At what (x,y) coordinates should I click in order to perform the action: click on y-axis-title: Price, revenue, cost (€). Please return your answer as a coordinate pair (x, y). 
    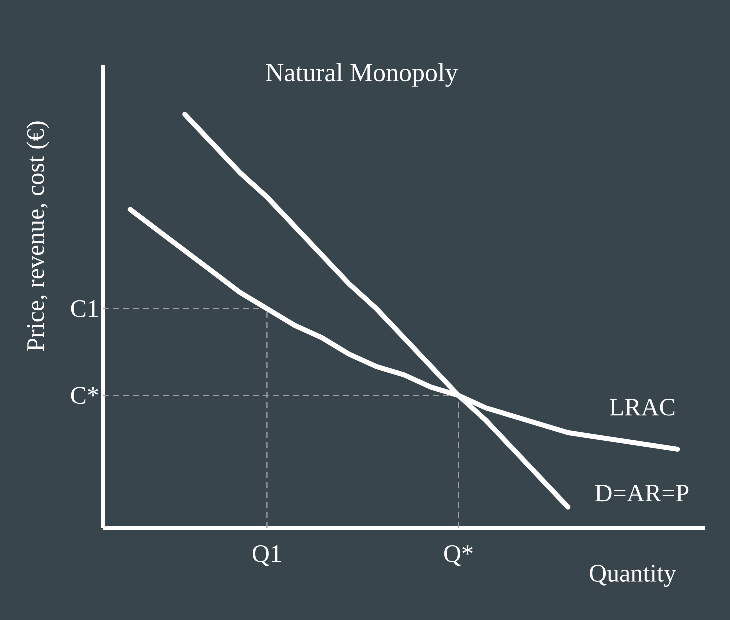
    Looking at the image, I should click on (38, 237).